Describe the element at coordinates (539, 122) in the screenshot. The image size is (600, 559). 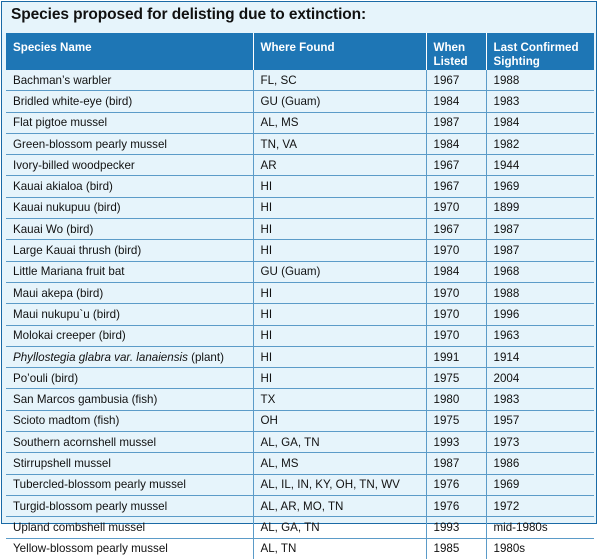
I see `last-sighting-cell: 1984` at that location.